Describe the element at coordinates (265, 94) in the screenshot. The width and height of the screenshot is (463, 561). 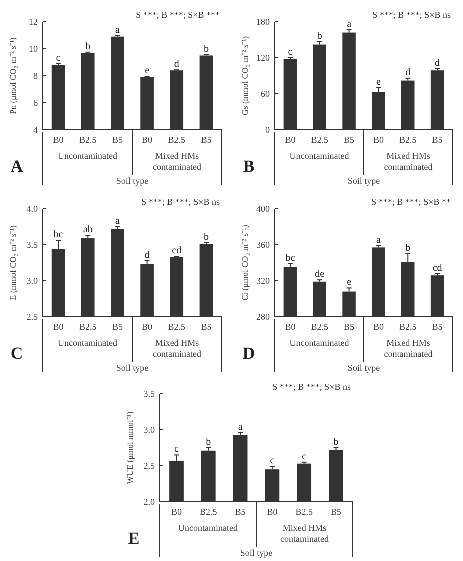
I see `y-tick-label: 60` at that location.